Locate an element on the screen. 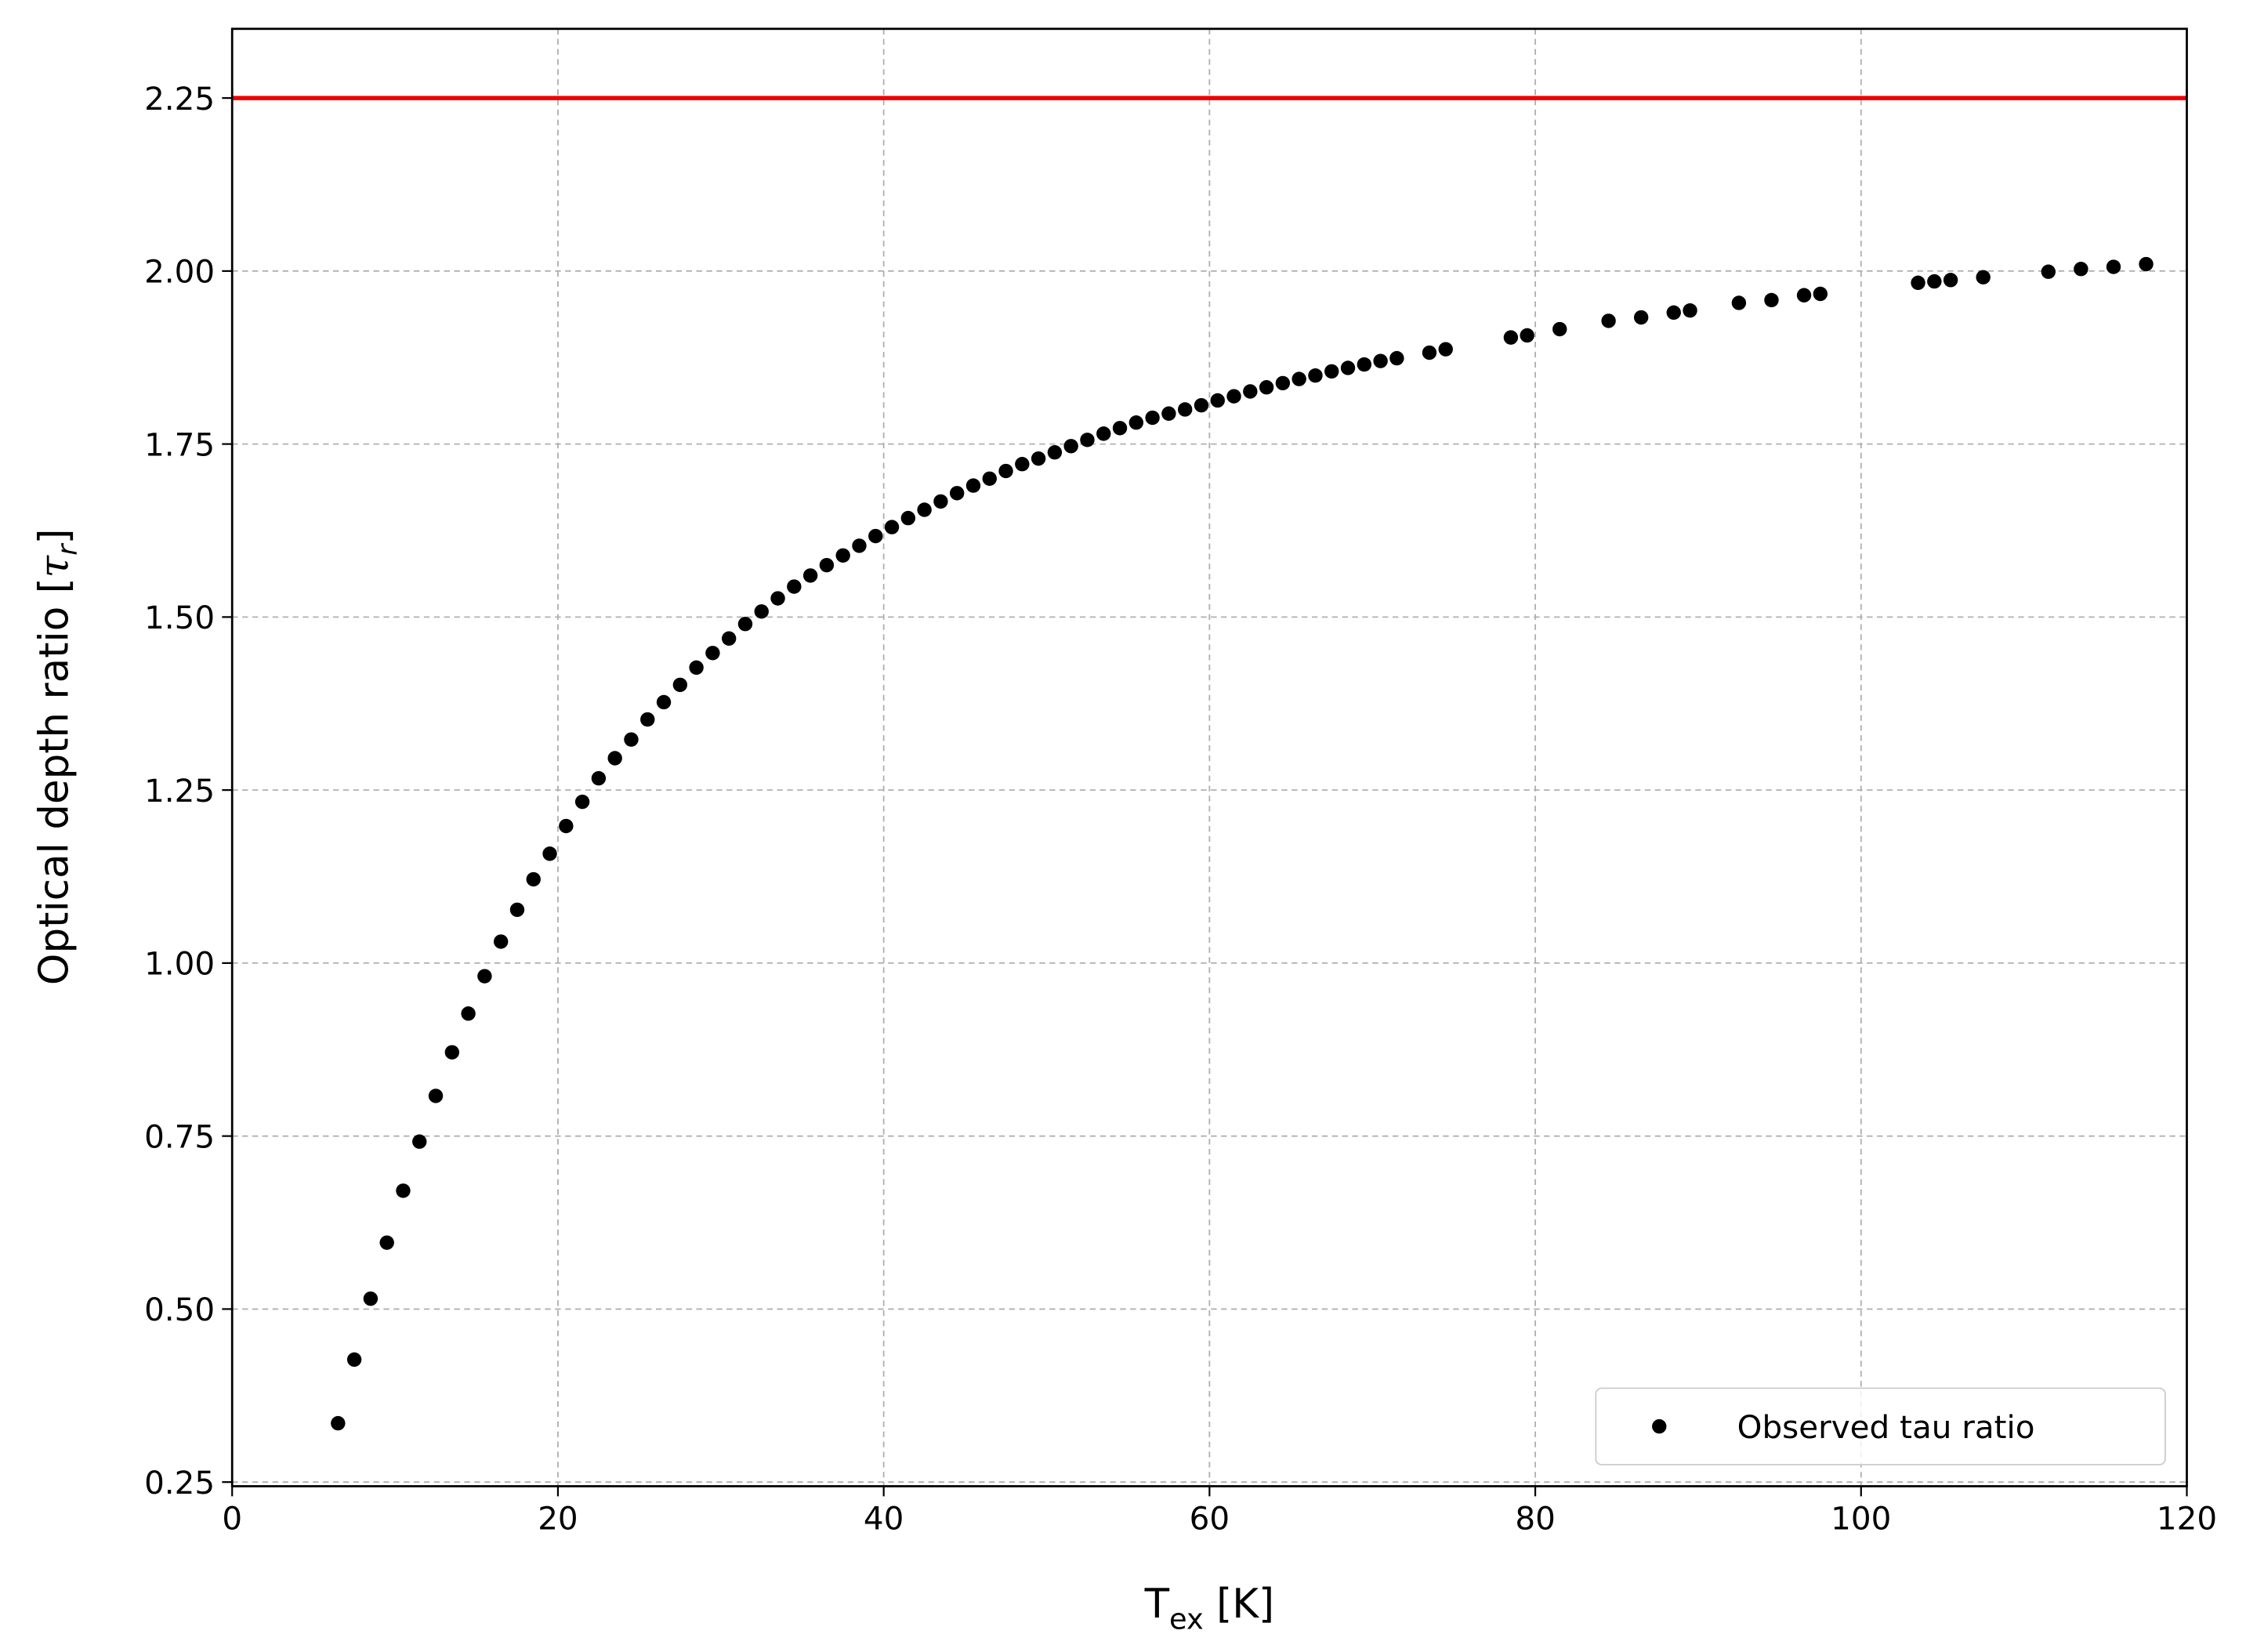  x-label-main: T is located at coordinates (1157, 1604).